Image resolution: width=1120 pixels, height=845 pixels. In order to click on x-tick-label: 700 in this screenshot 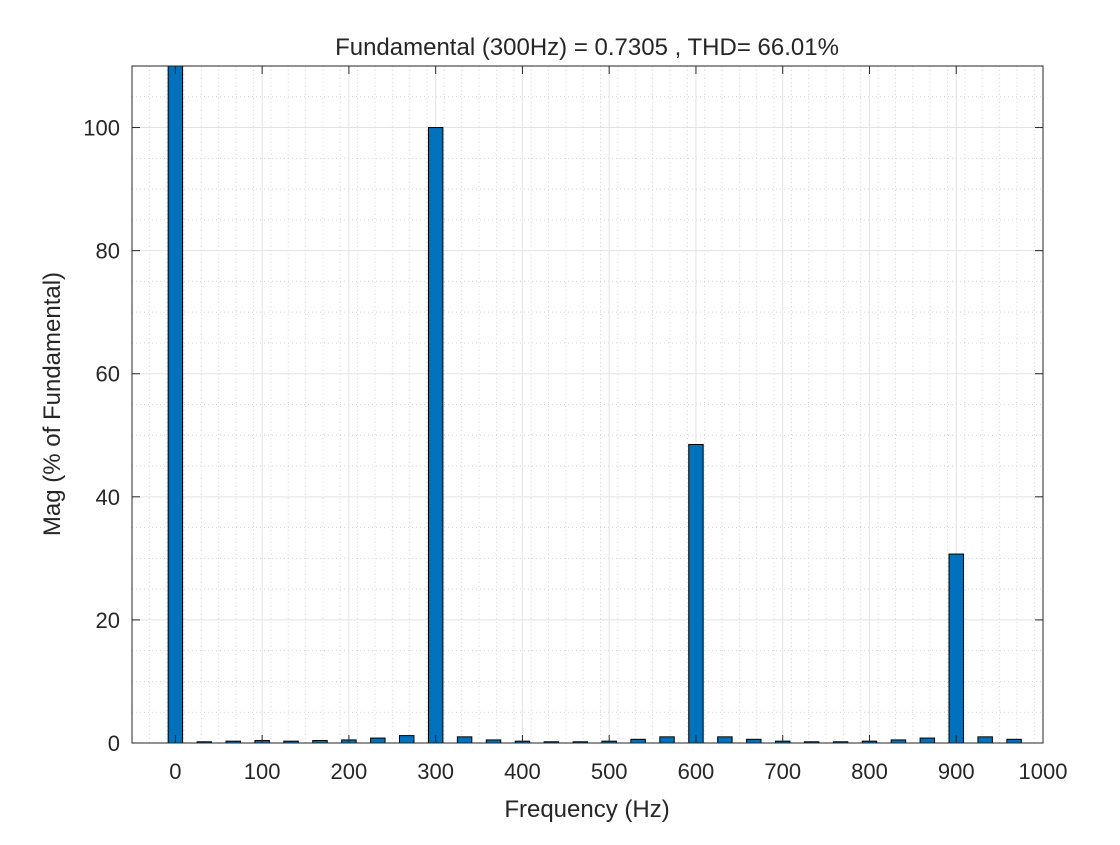, I will do `click(782, 771)`.